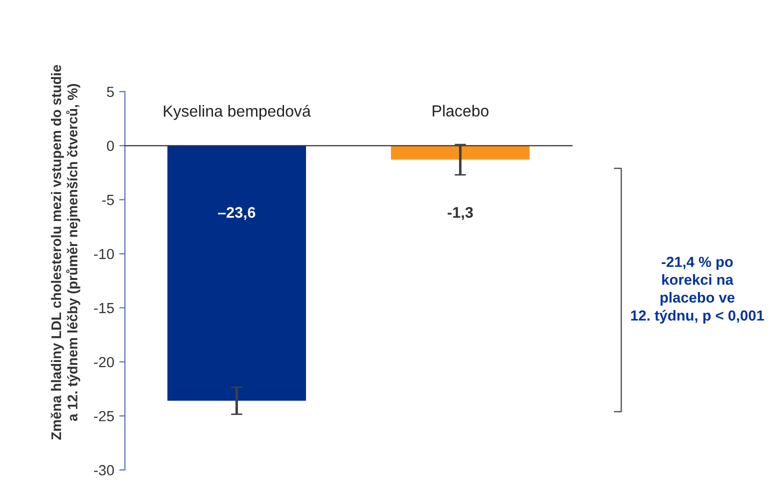 This screenshot has height=482, width=771. Describe the element at coordinates (110, 92) in the screenshot. I see `y-tick-label: 5` at that location.